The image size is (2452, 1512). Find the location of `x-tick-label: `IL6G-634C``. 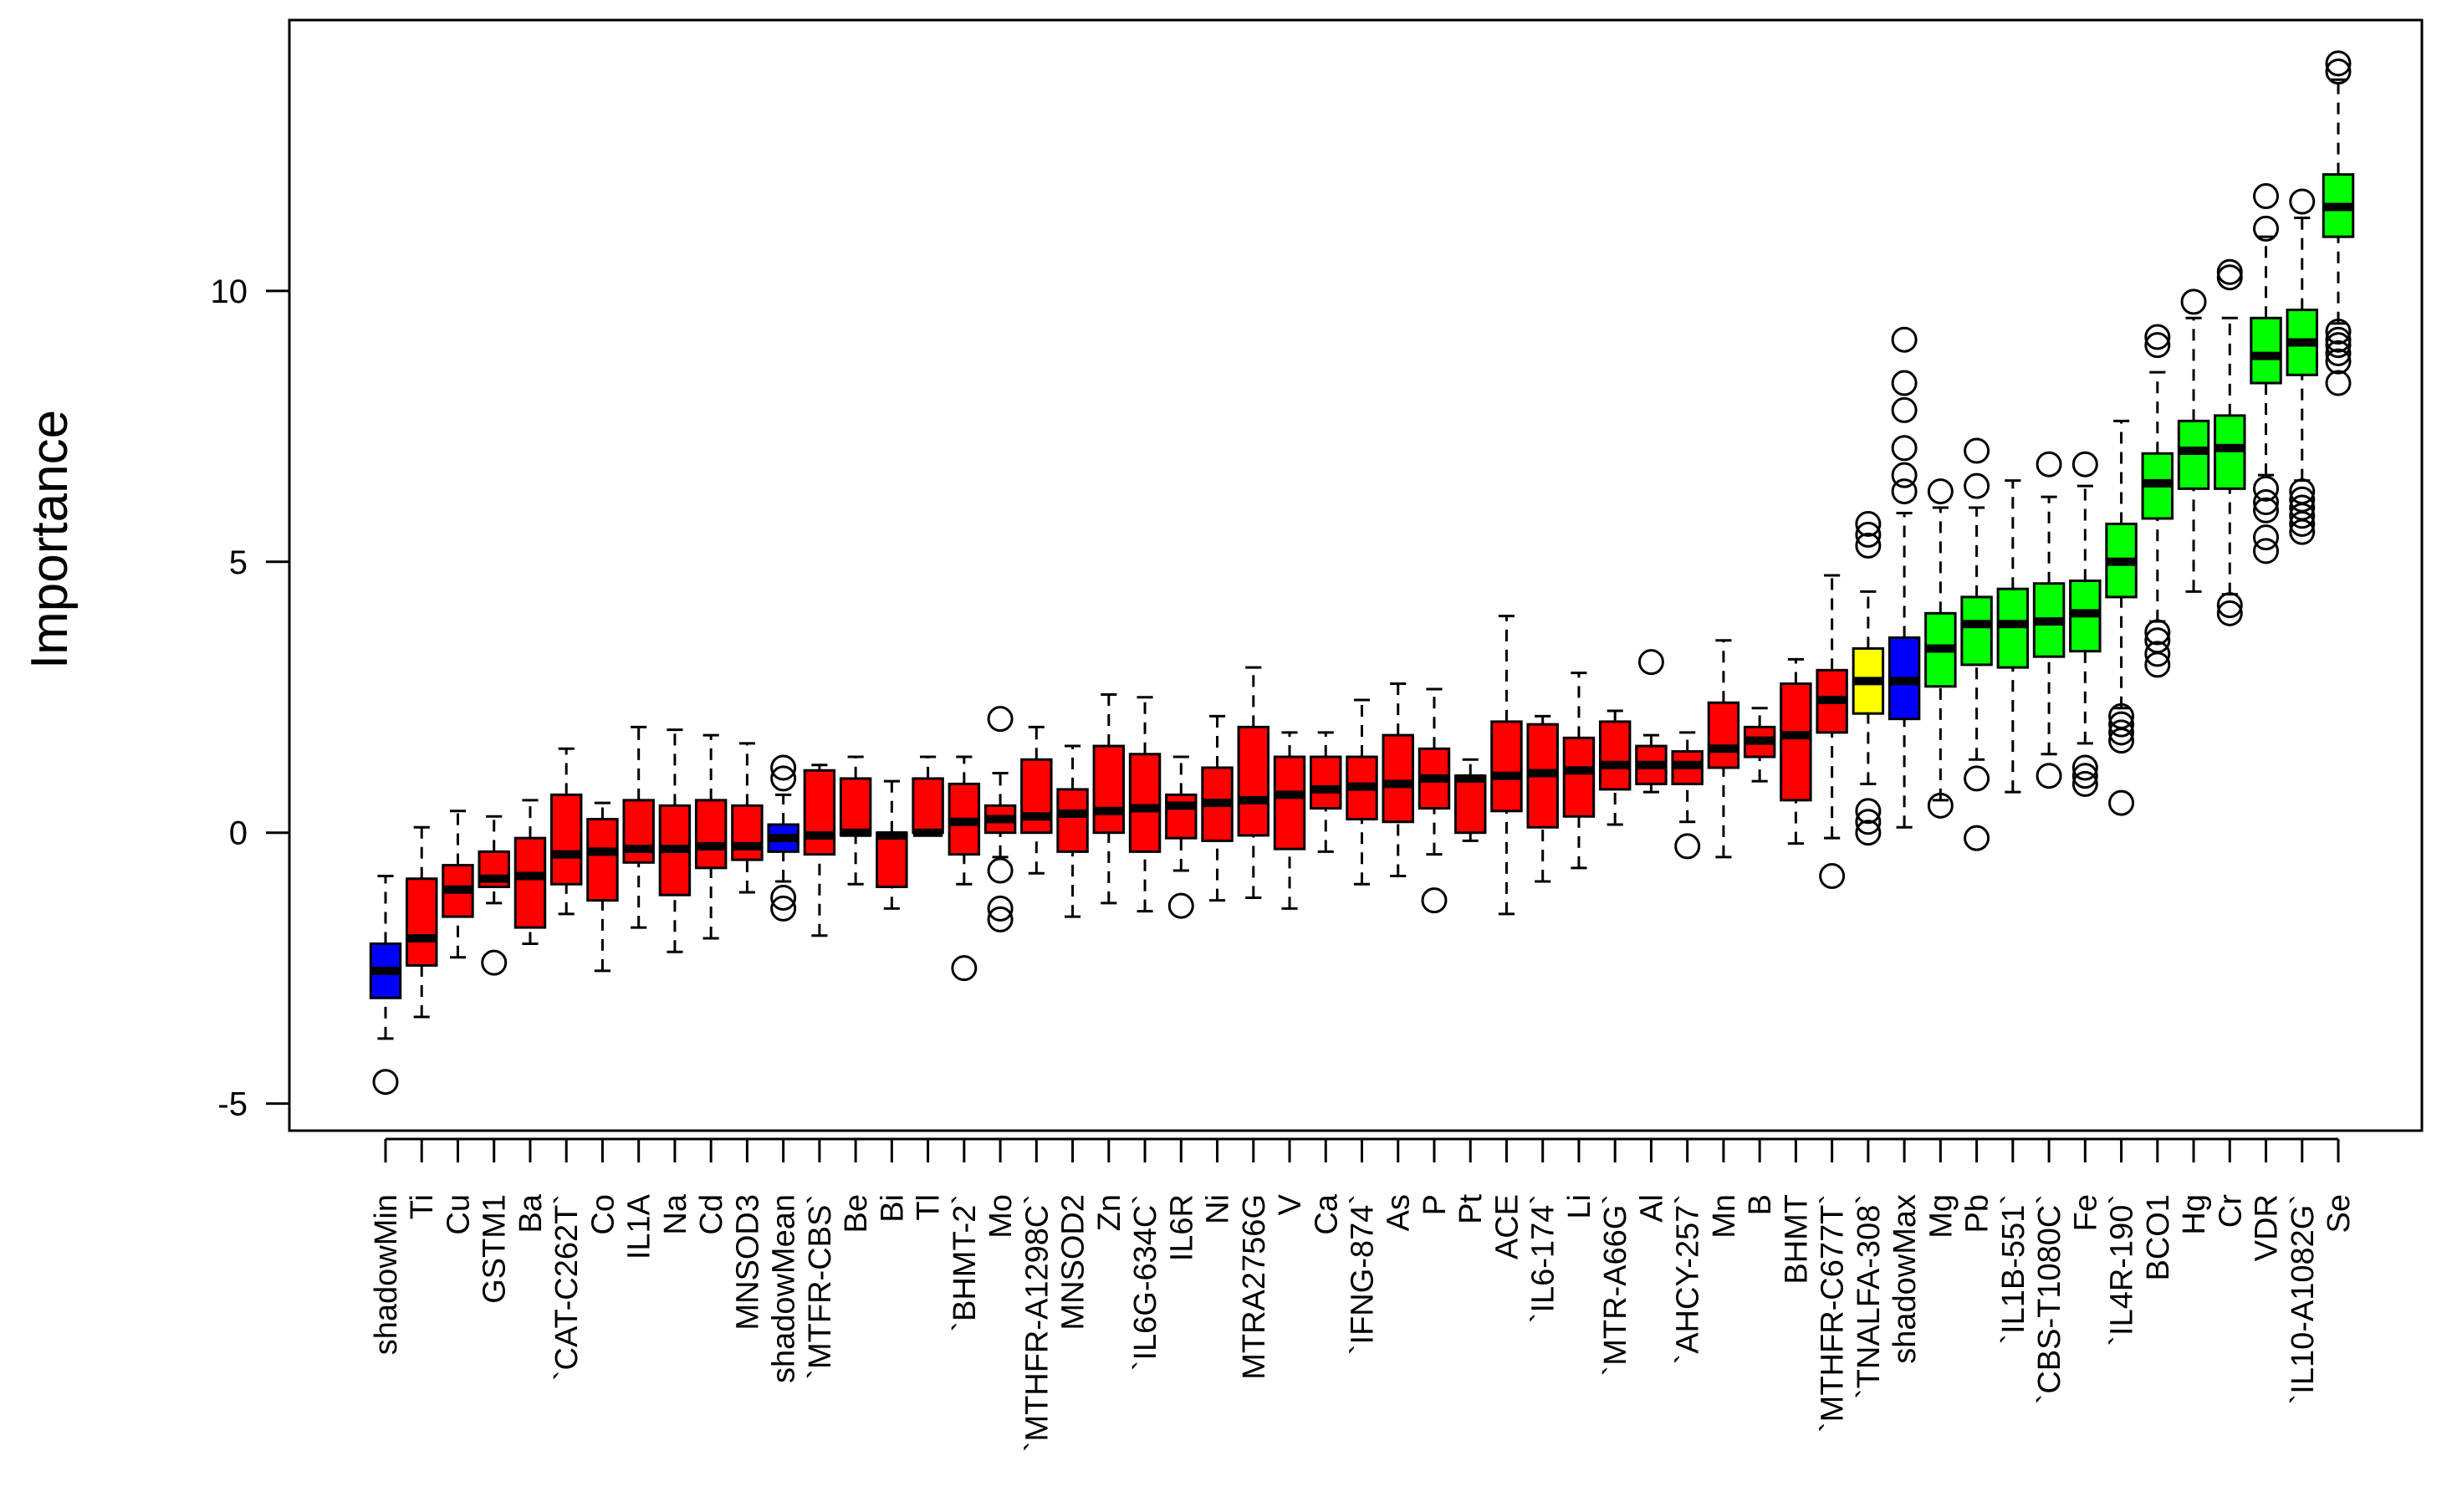

x-tick-label: `IL6G-634C` is located at coordinates (1145, 1282).